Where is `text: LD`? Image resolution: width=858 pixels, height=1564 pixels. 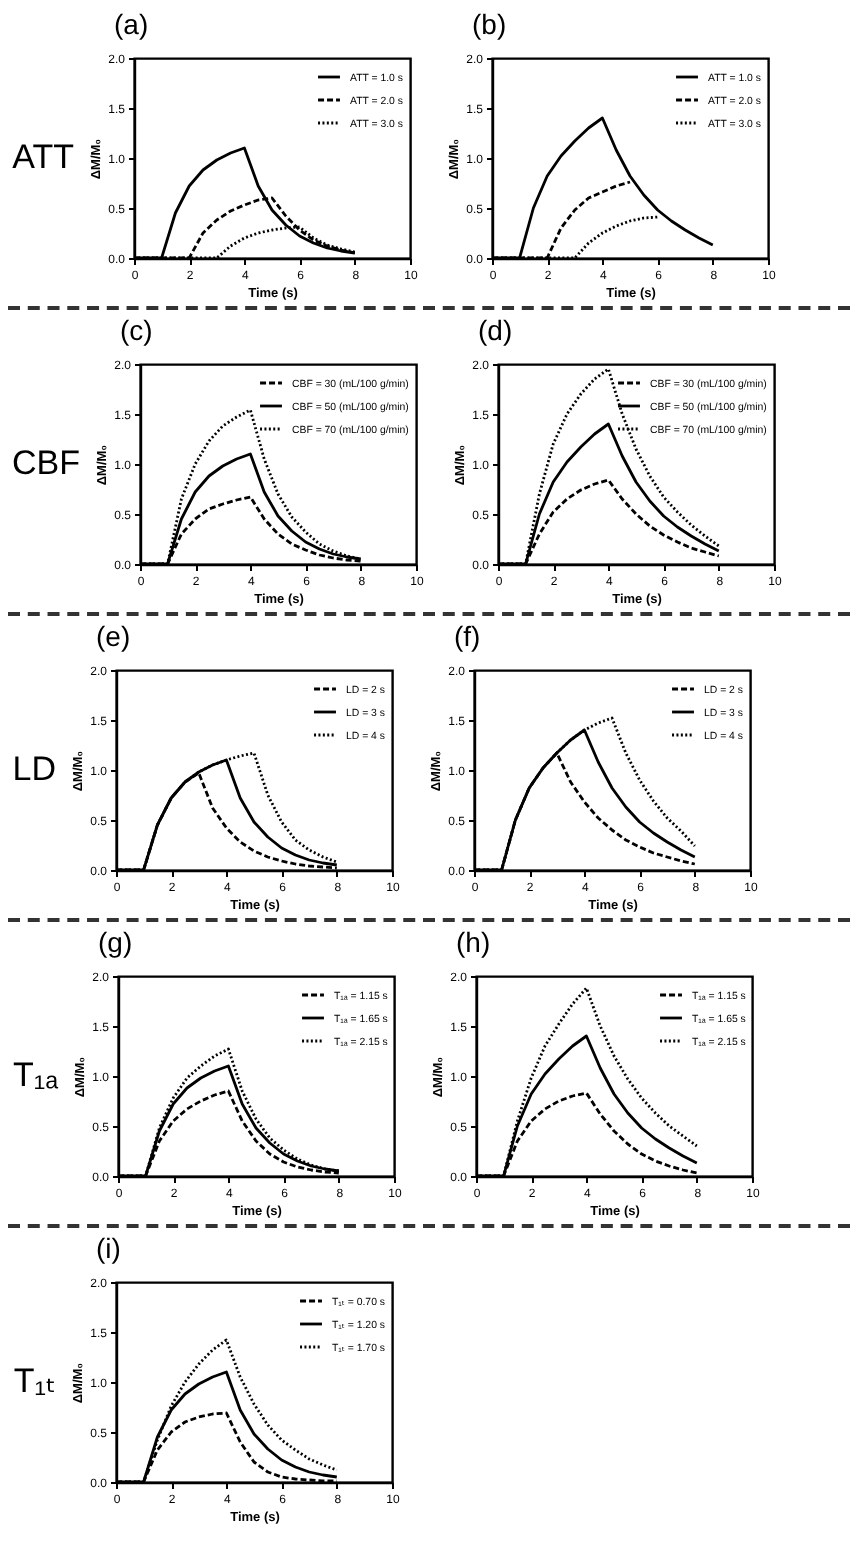
text: LD is located at coordinates (34, 769).